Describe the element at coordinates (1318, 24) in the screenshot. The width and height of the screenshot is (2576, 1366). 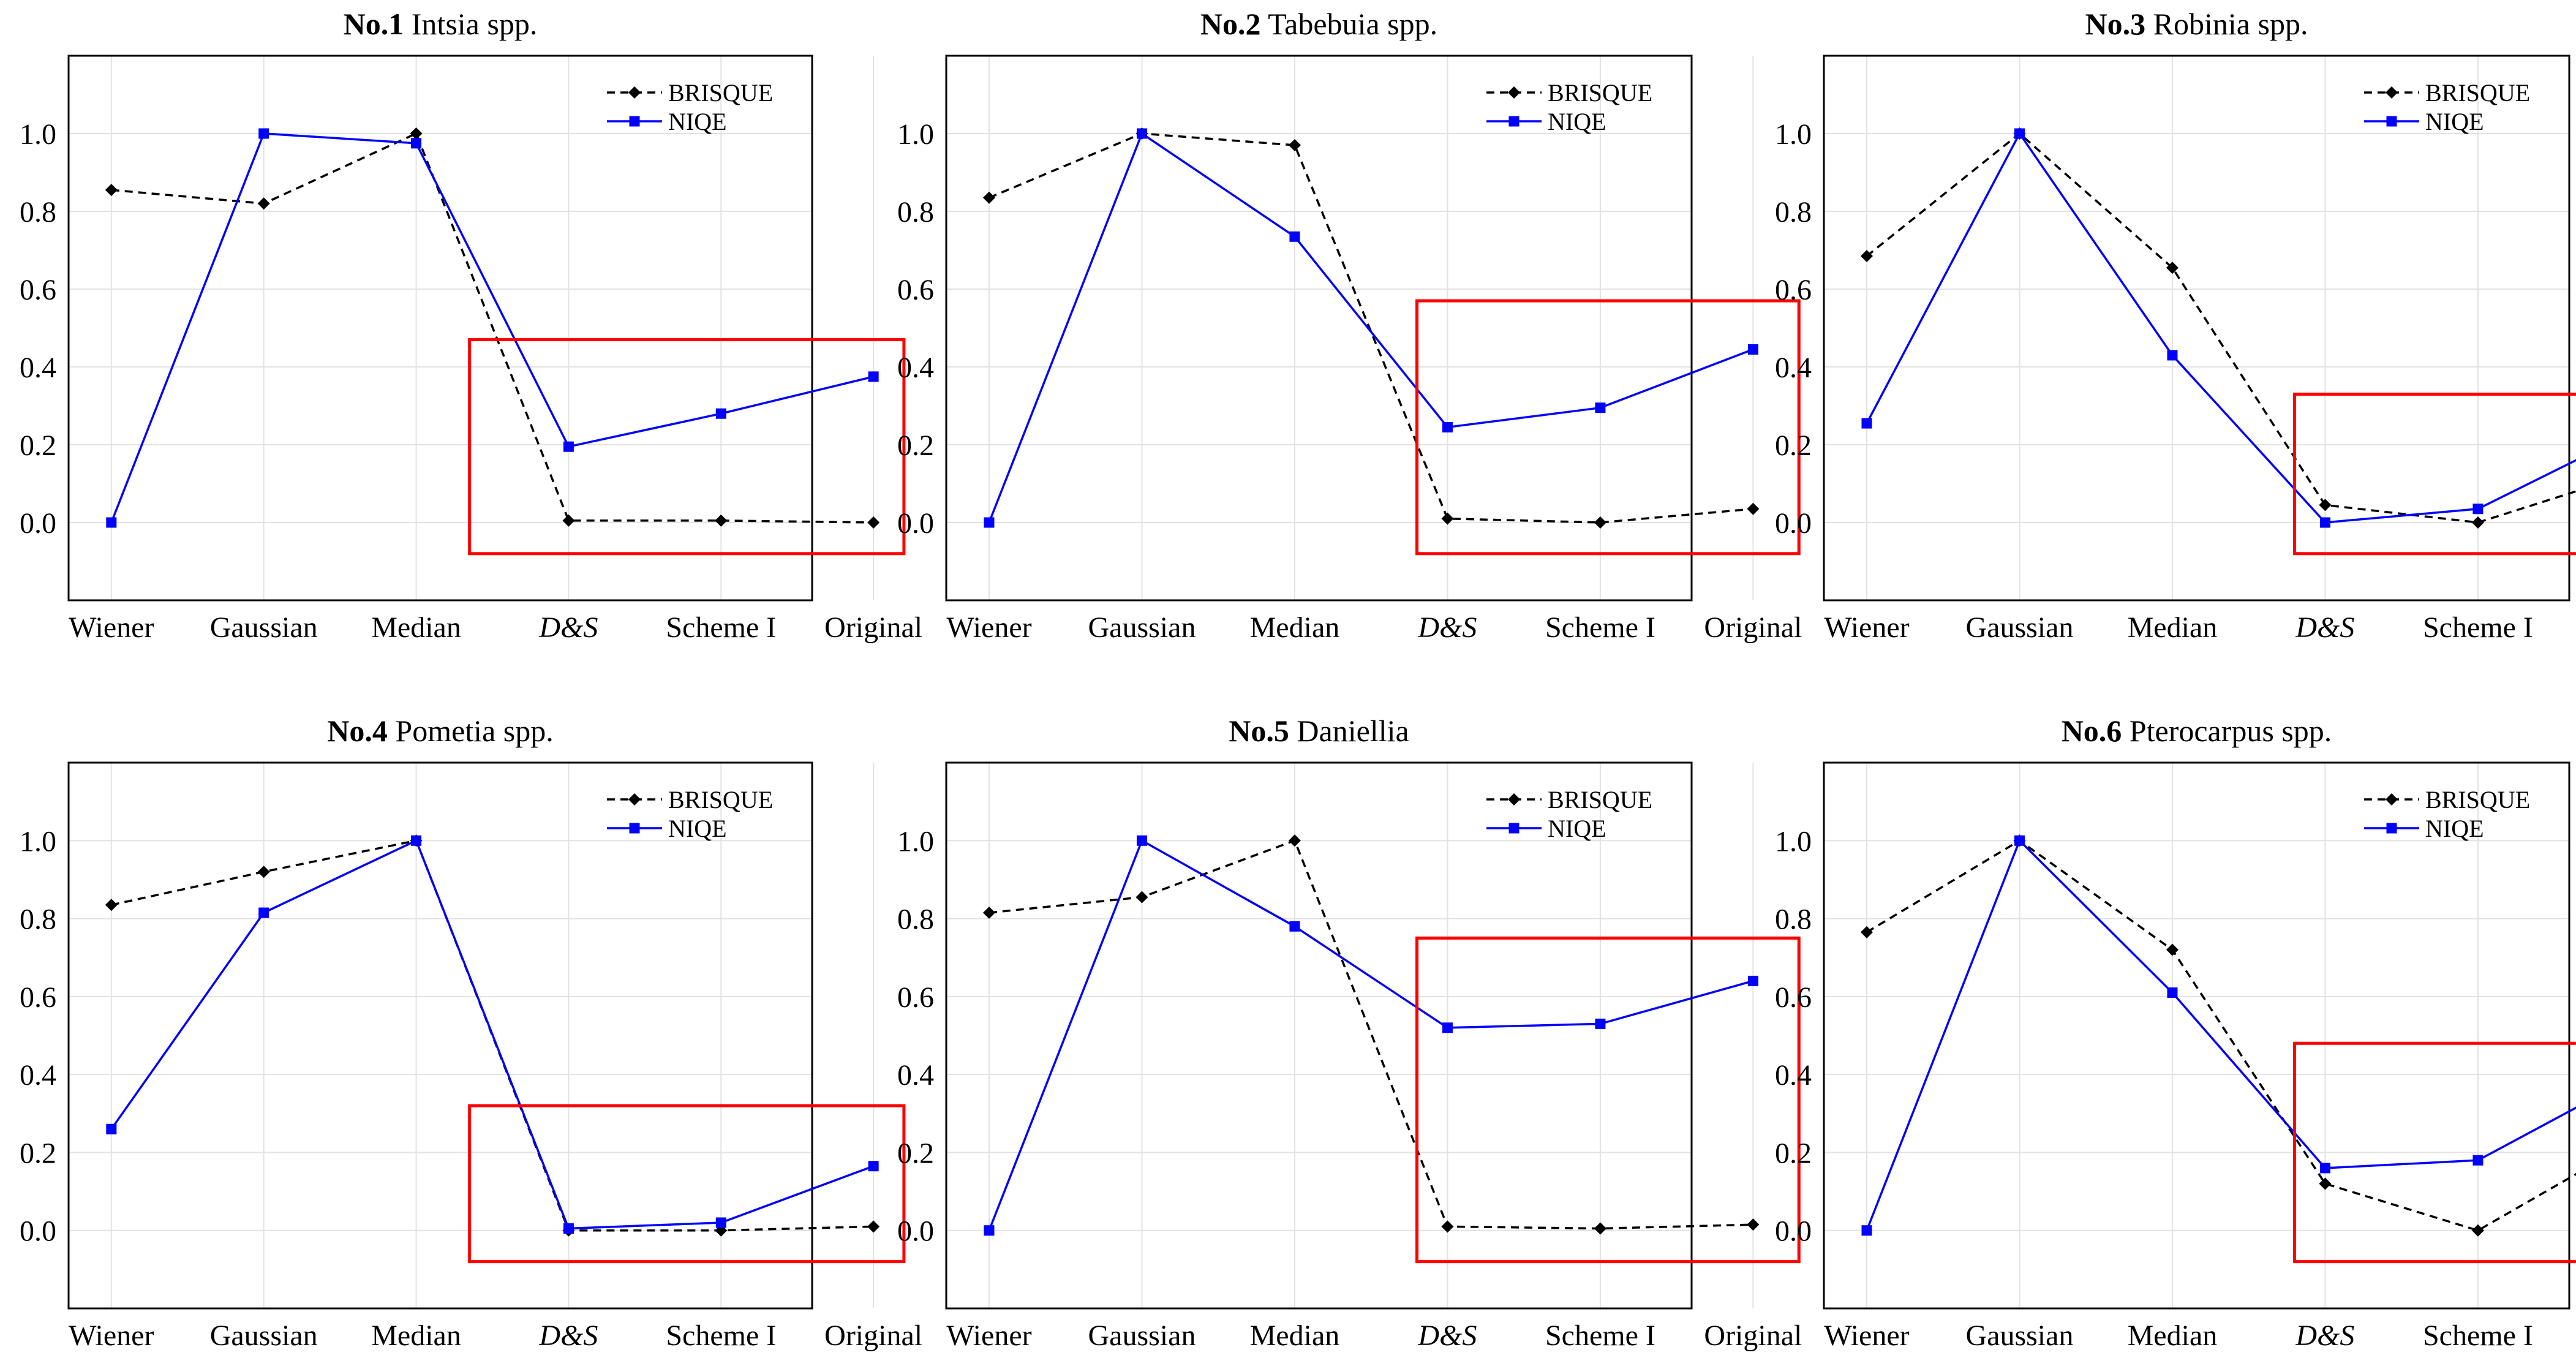
I see `chart-title: No.2 Tabebuia spp.` at that location.